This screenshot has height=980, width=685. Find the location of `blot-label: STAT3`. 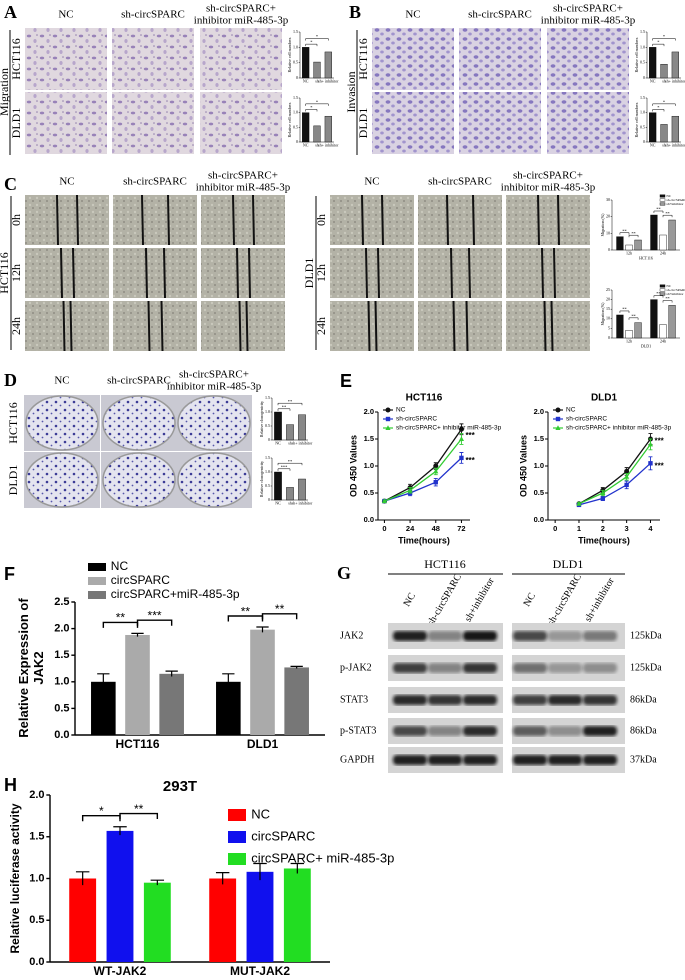

blot-label: STAT3 is located at coordinates (354, 699).